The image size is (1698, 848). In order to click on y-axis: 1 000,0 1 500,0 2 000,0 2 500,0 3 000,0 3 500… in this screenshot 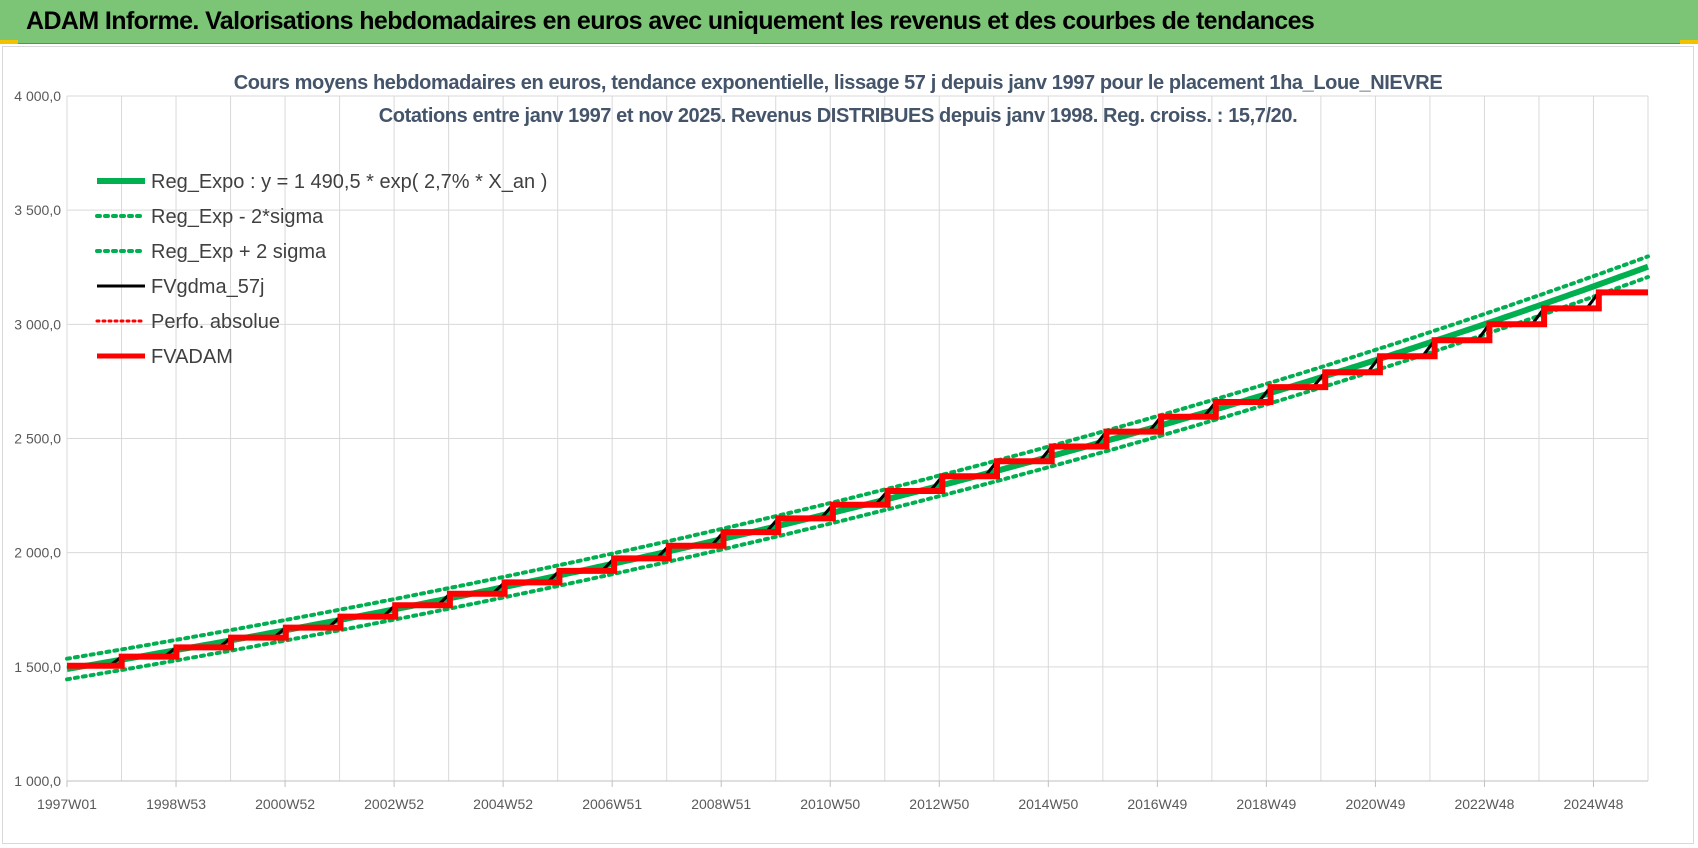, I will do `click(37, 438)`.